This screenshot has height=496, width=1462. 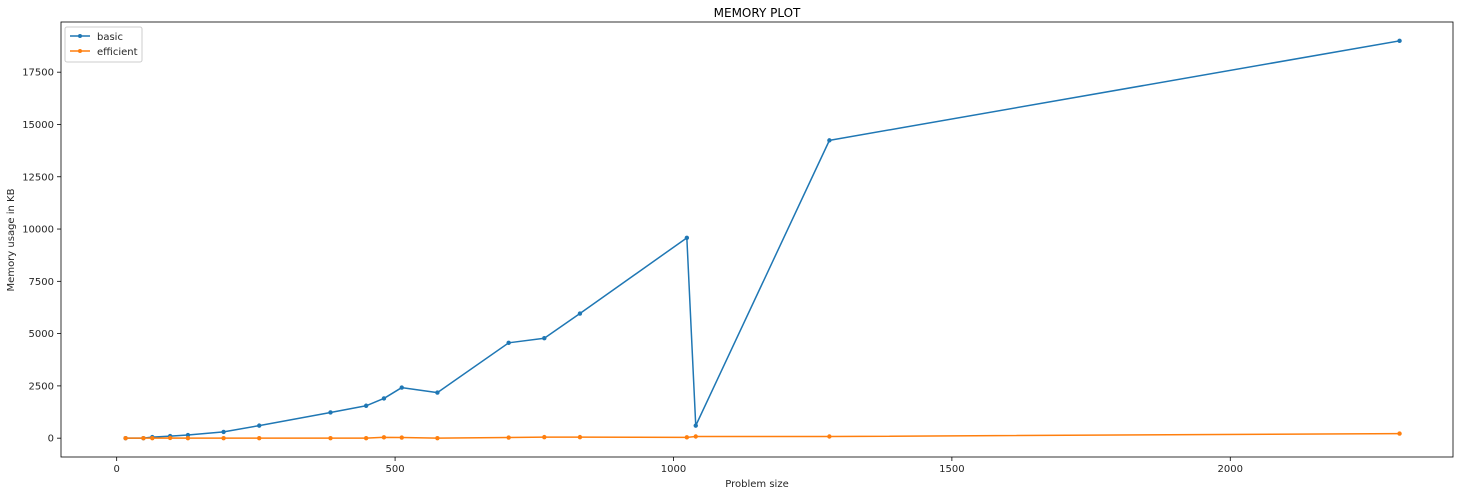 I want to click on series-efficient, so click(x=762, y=436).